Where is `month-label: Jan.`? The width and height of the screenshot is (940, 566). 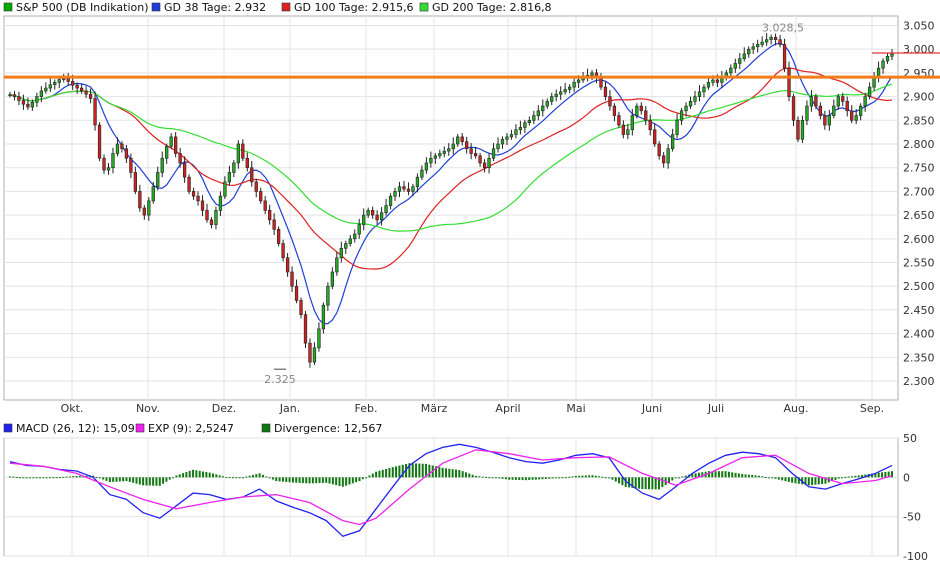 month-label: Jan. is located at coordinates (289, 408).